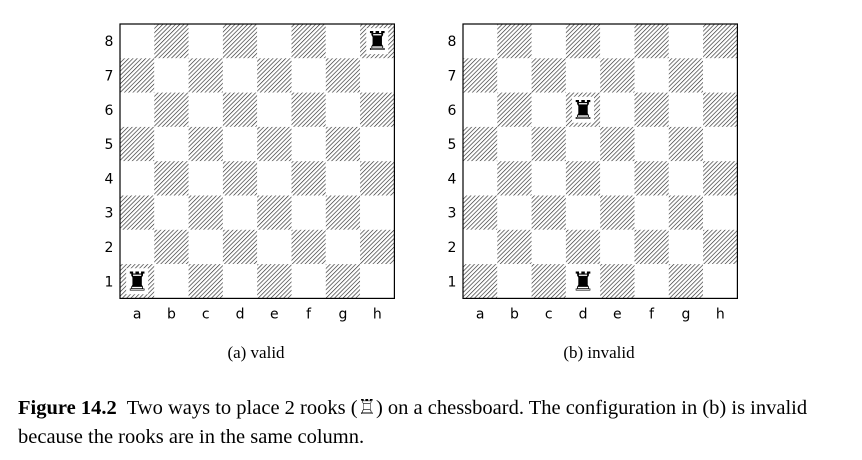 Image resolution: width=862 pixels, height=460 pixels. Describe the element at coordinates (651, 75) in the screenshot. I see `square-f7` at that location.